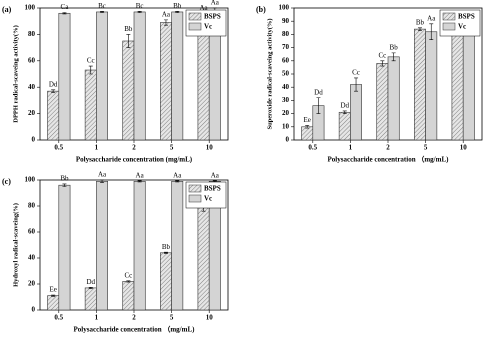 This screenshot has height=338, width=500. I want to click on panel-label: (c), so click(6, 181).